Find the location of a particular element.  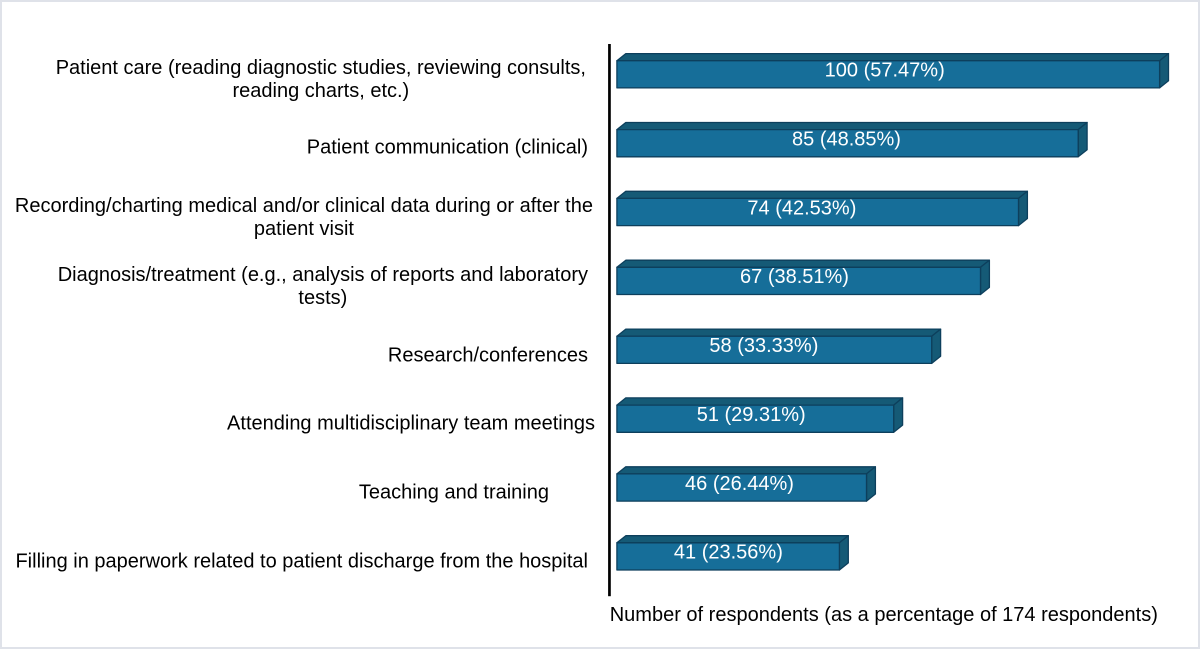

svg-text: 51 (29.31%) is located at coordinates (751, 415).